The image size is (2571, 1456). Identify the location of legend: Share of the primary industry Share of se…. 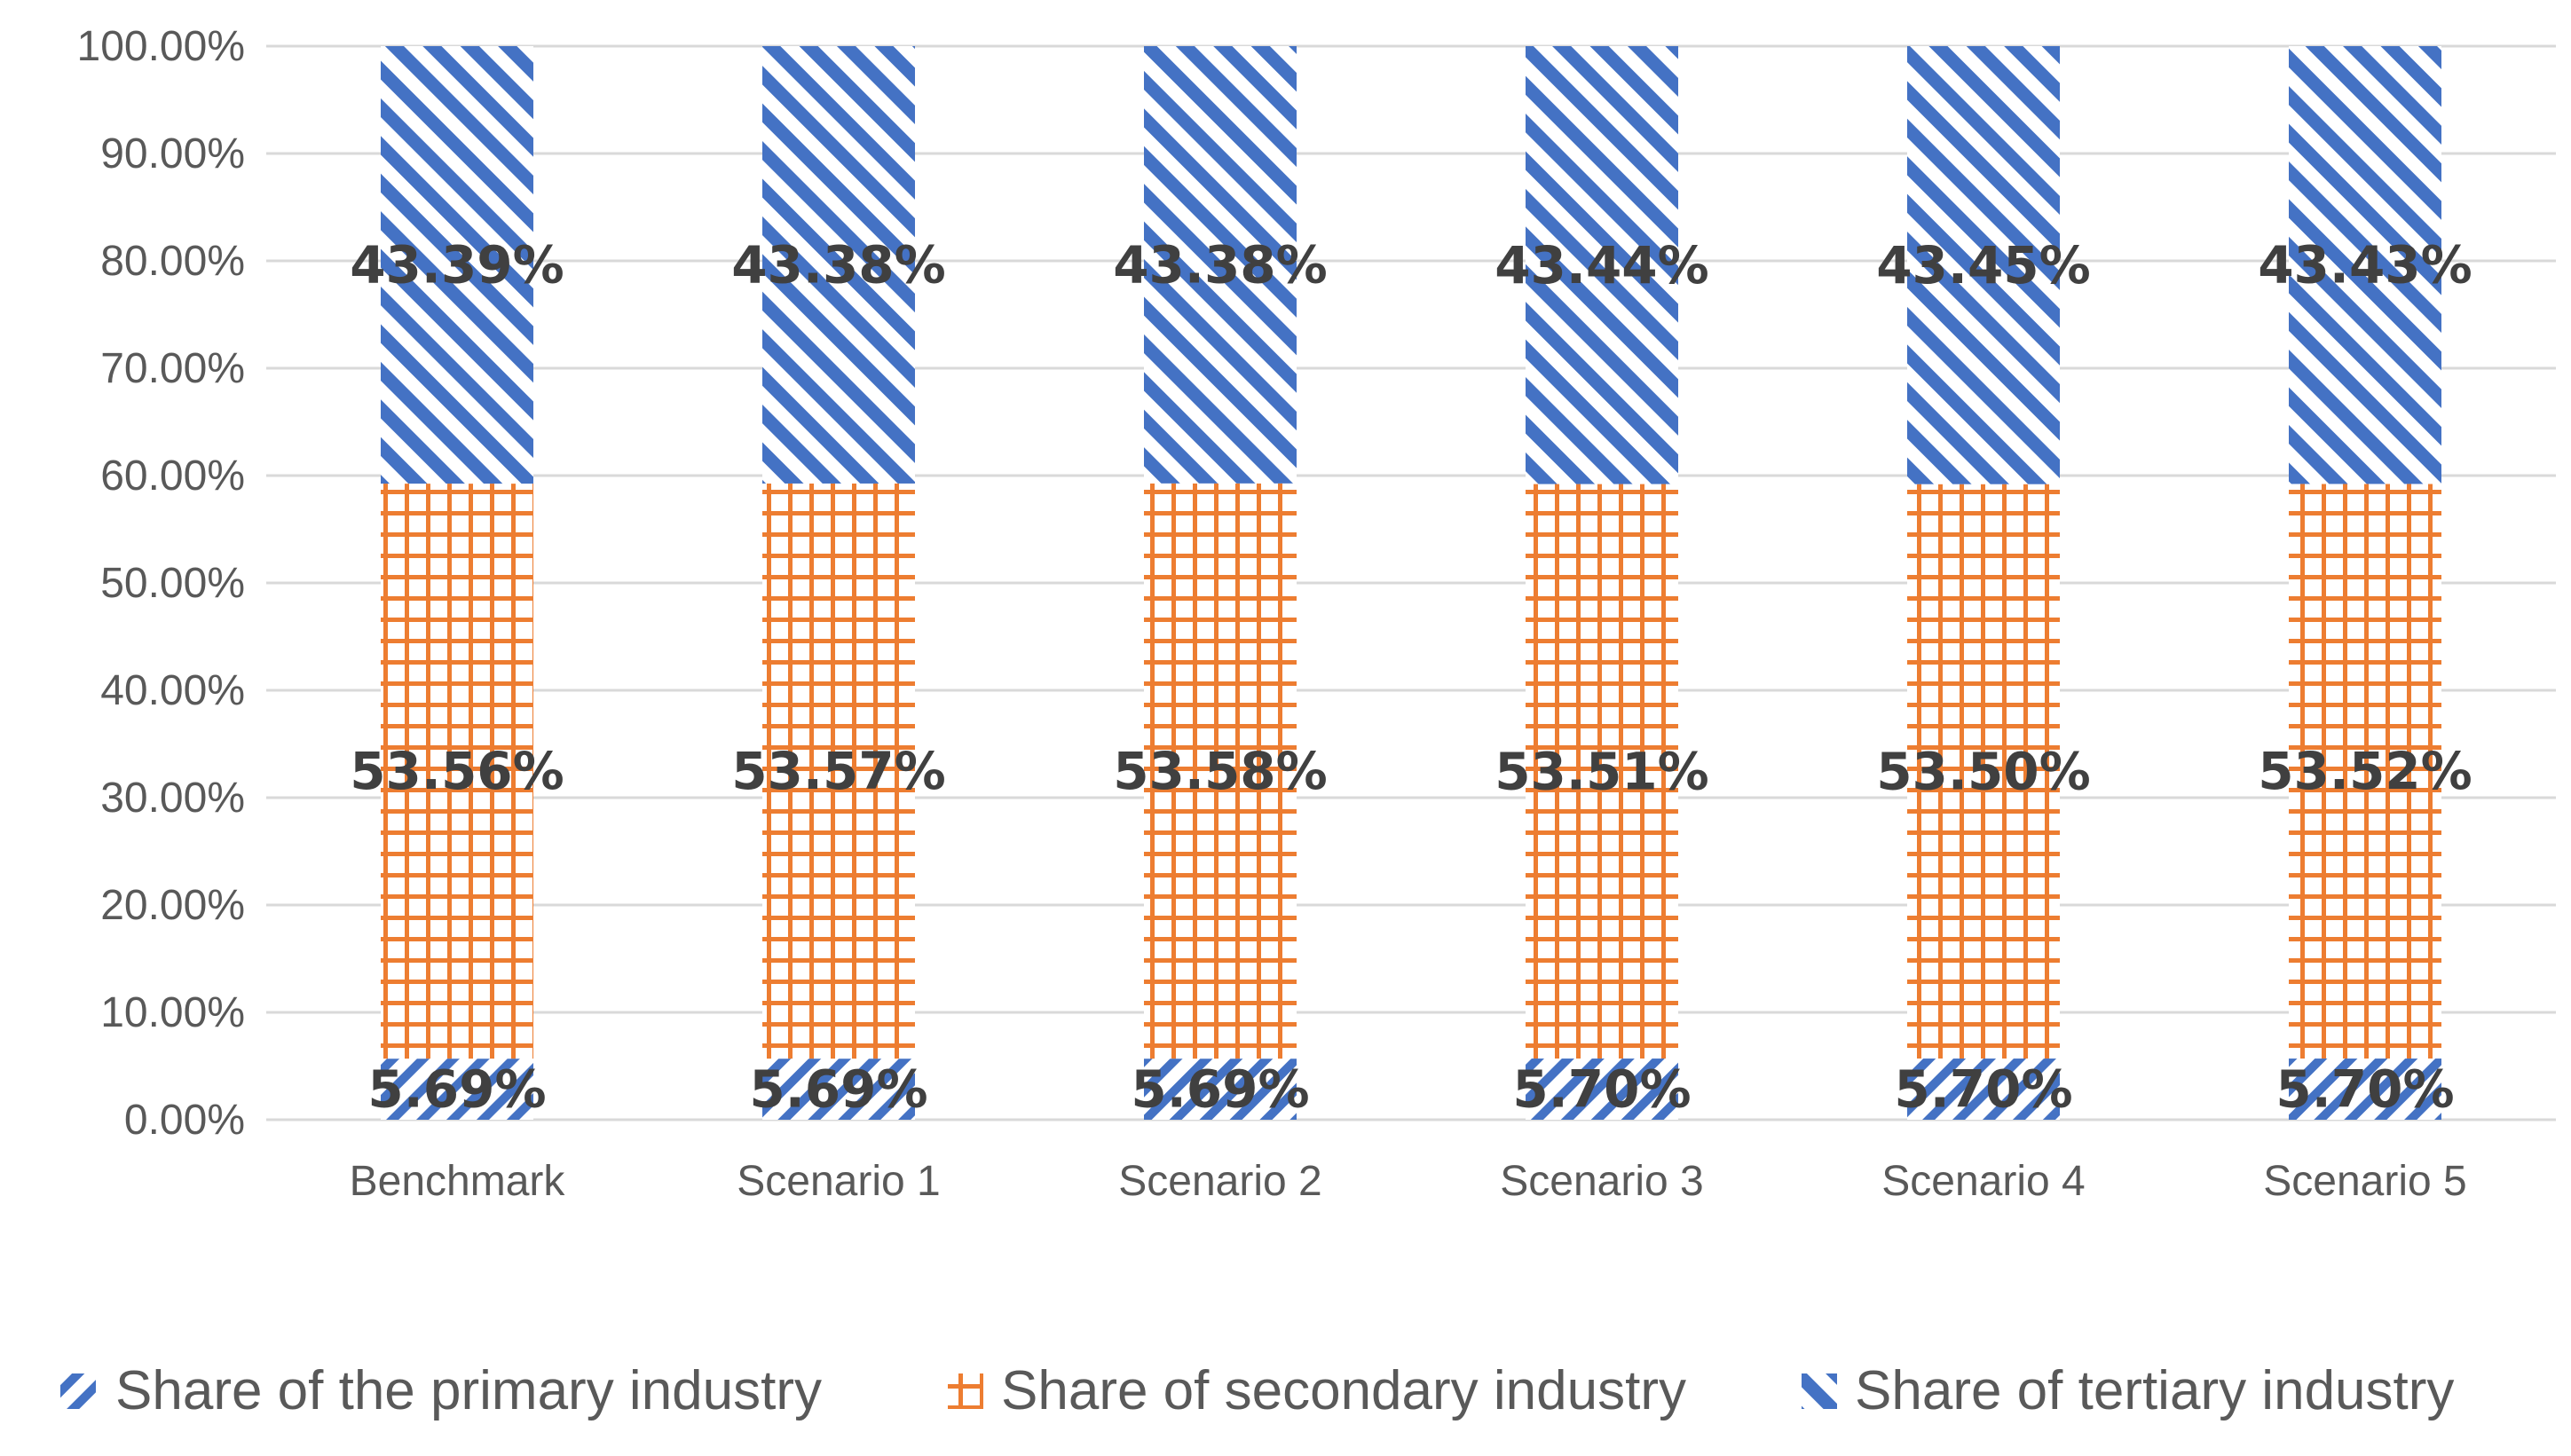
(1257, 1390).